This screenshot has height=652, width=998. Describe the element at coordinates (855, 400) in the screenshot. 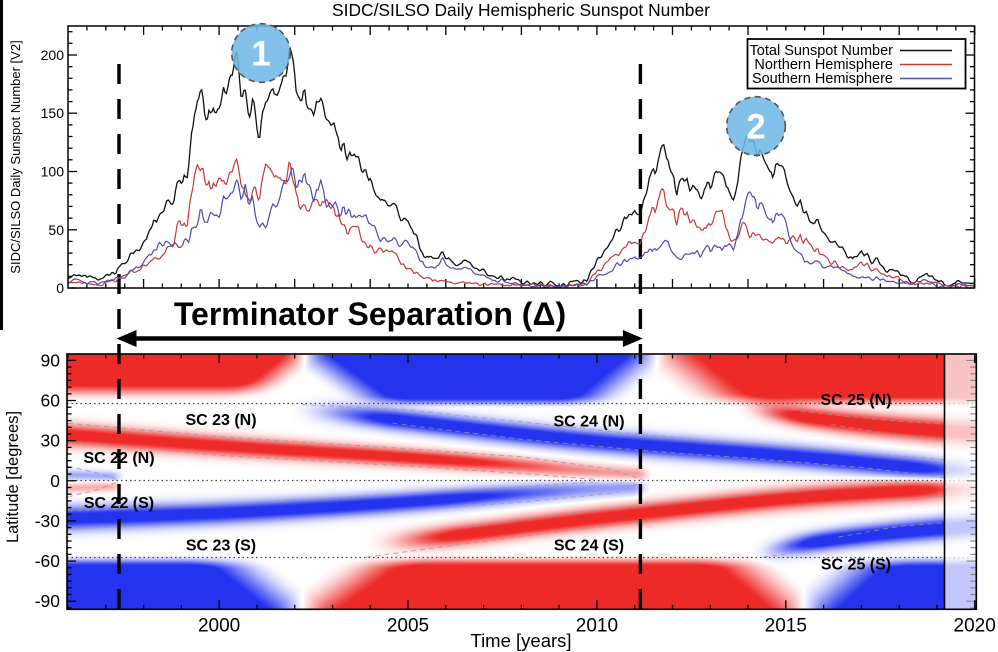

I see `svg-text: SC 25 (N)` at that location.